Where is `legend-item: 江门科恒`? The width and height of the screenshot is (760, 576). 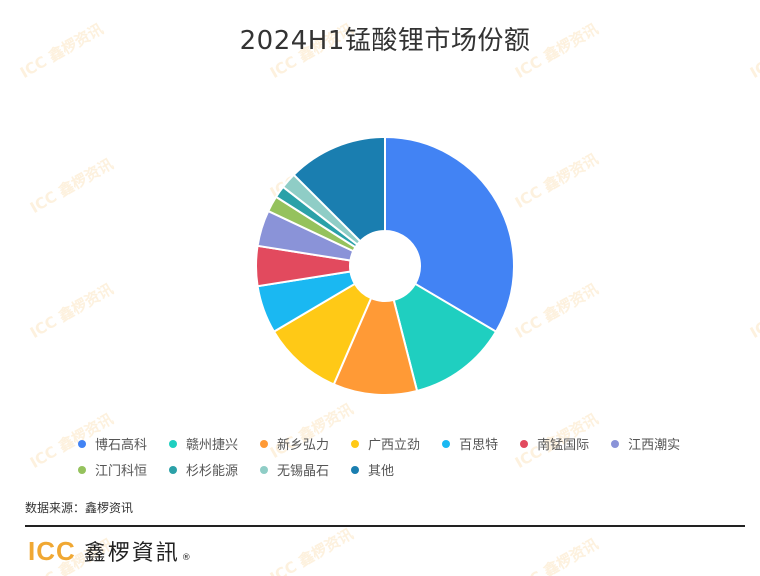
legend-item: 江门科恒 is located at coordinates (112, 469).